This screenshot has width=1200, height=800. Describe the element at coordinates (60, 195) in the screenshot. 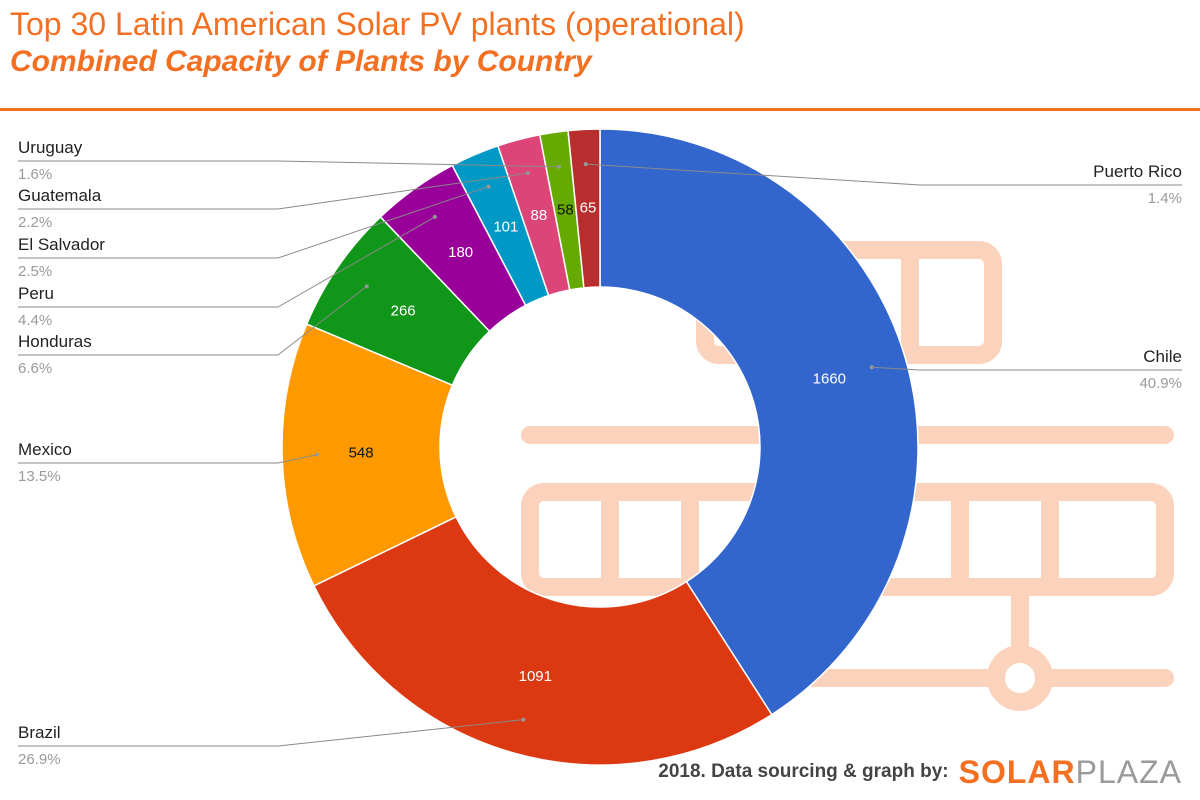

I see `category-label-guatemala: Guatemala` at that location.